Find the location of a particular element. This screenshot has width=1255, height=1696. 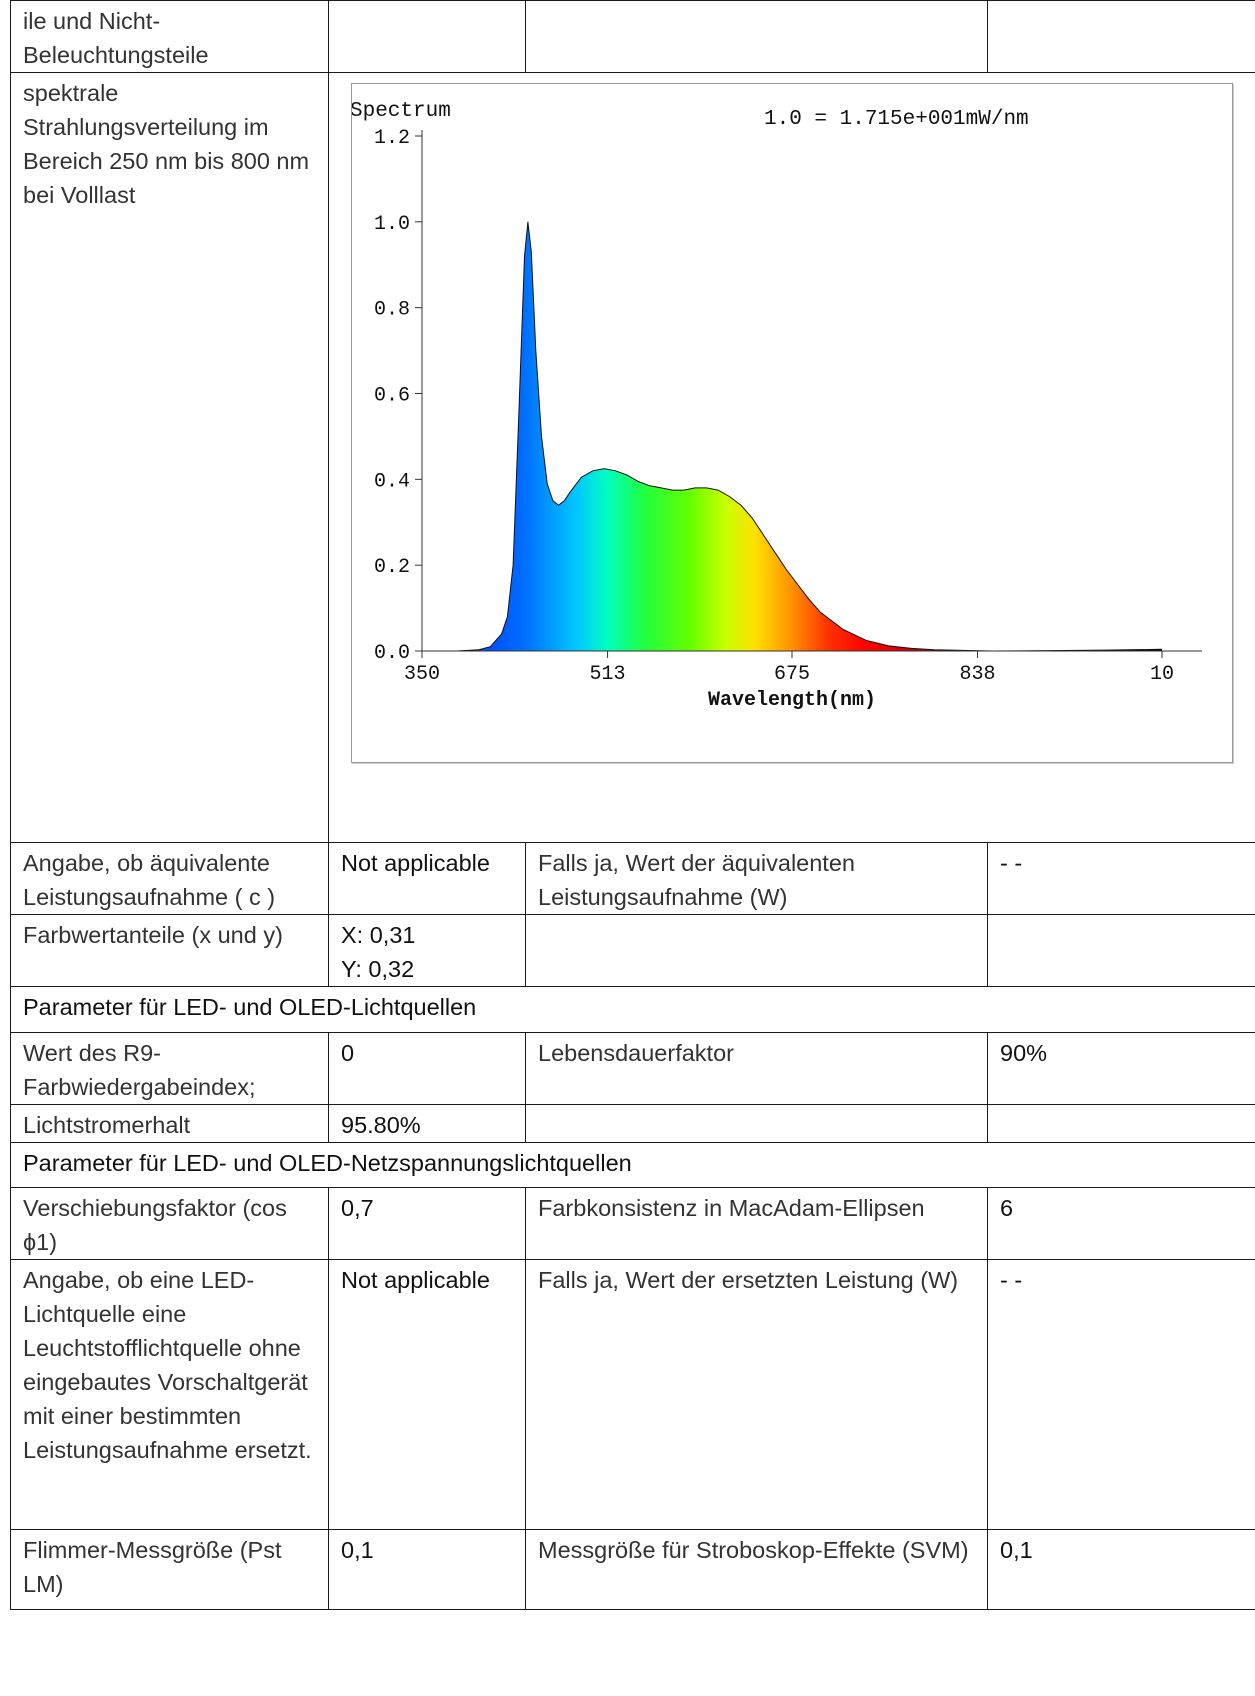

chart-annotation: 1.0 = 1.715e+001mW/nm is located at coordinates (896, 119).